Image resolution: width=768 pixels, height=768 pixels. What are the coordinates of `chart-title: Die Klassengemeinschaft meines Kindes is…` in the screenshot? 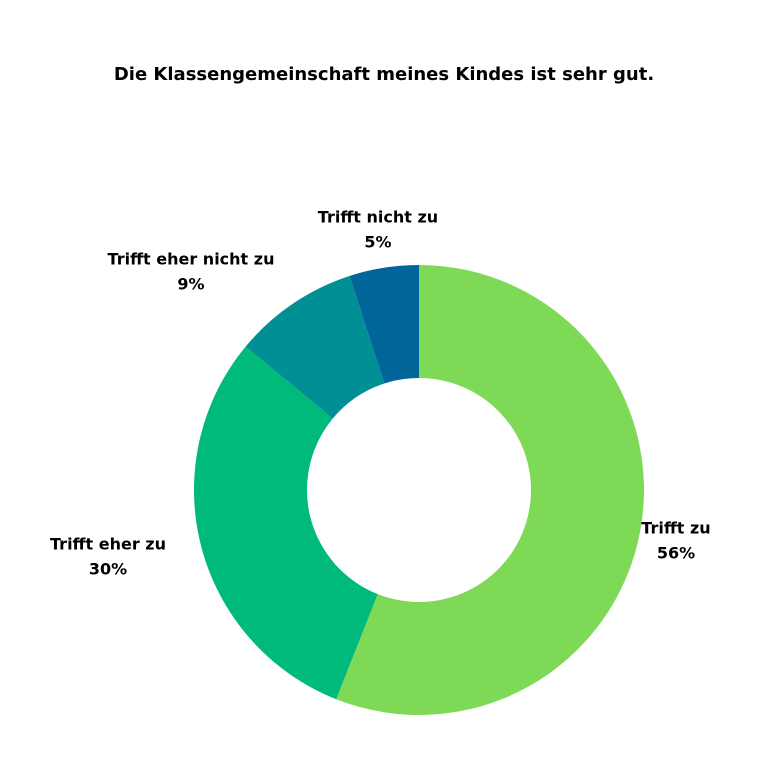 It's located at (384, 74).